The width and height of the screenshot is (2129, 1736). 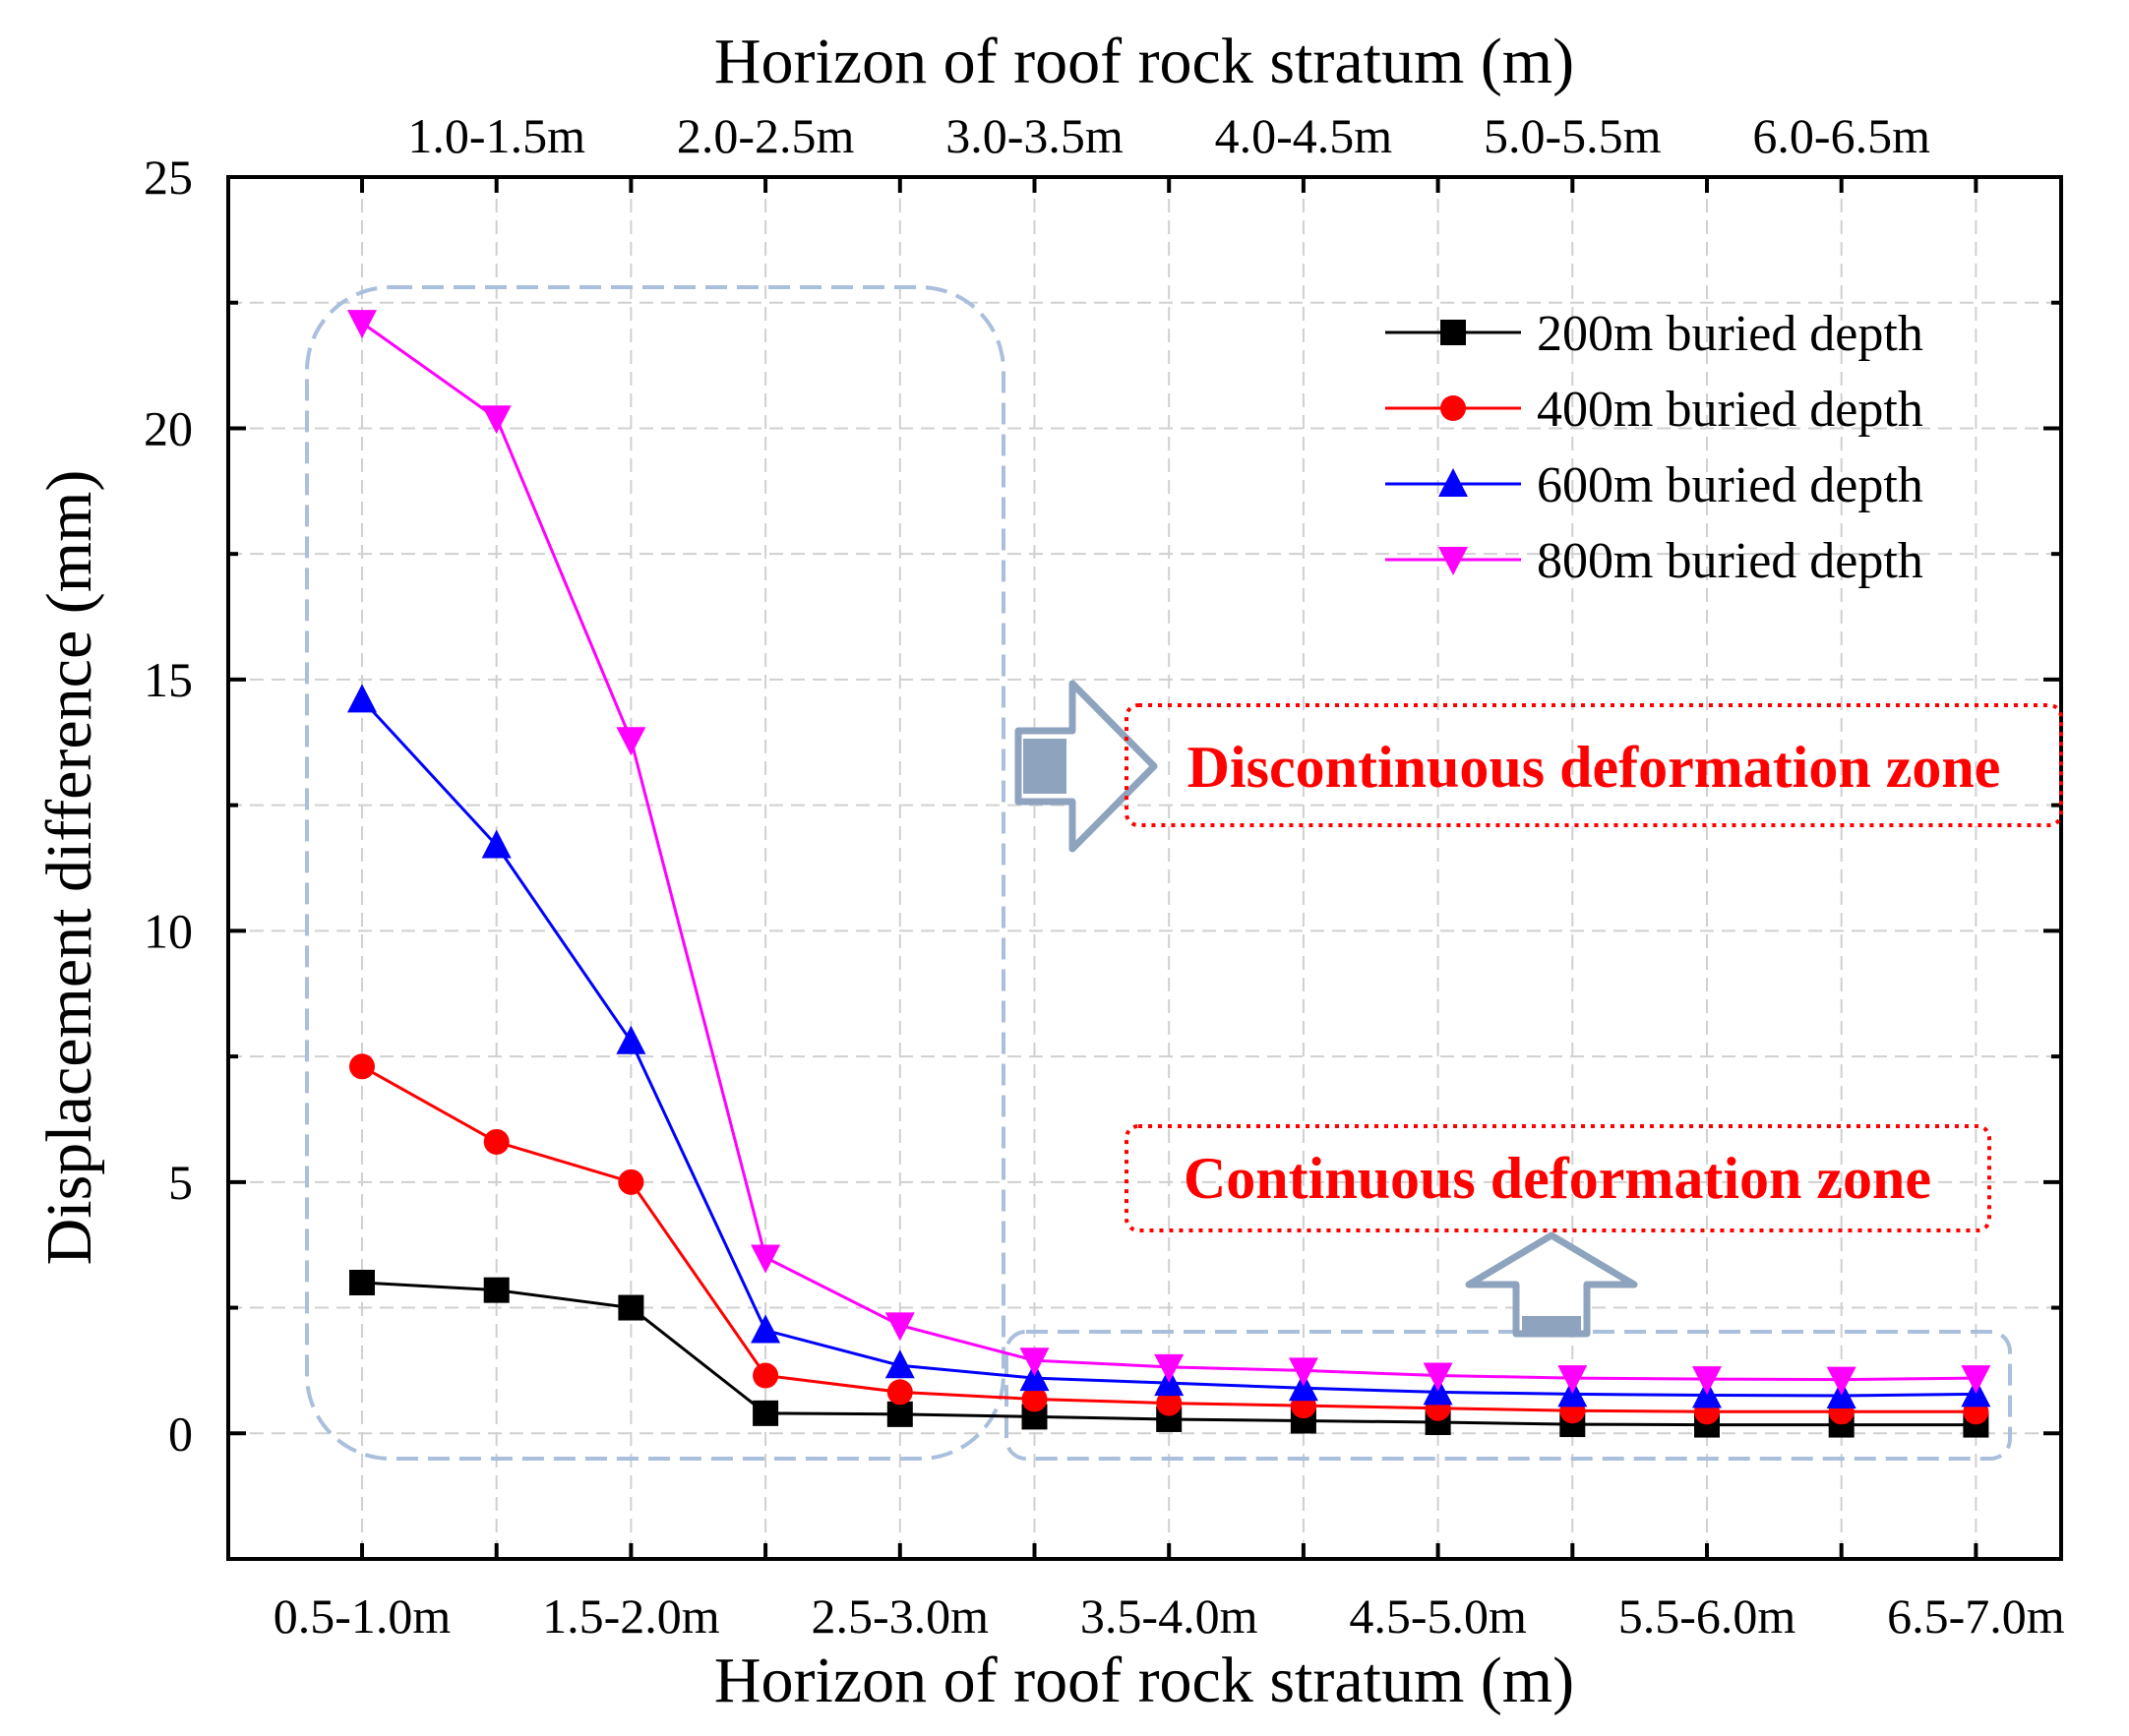 I want to click on x-axis-bottom-title: Horizon of roof rock stratum (m), so click(x=1144, y=1680).